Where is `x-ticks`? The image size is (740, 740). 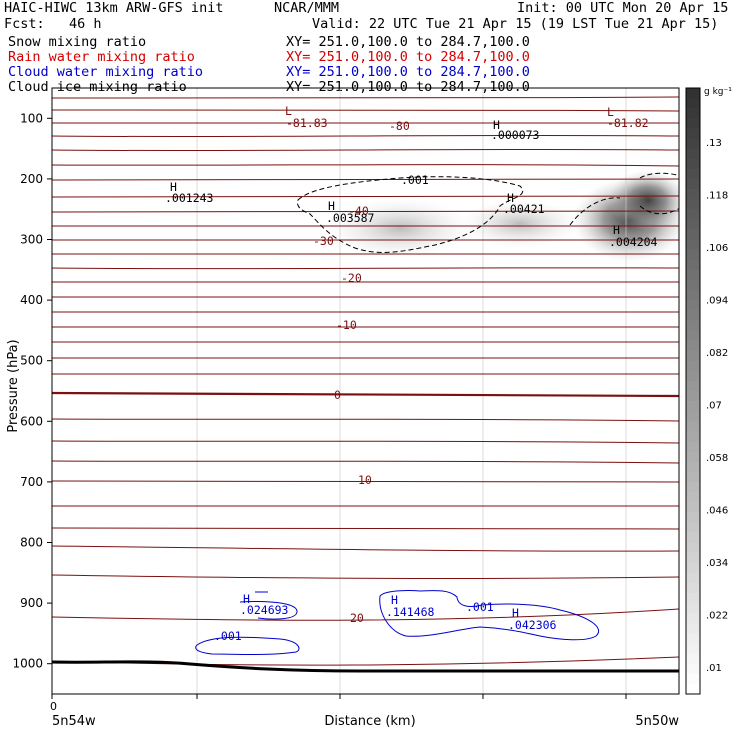 x-ticks is located at coordinates (339, 696).